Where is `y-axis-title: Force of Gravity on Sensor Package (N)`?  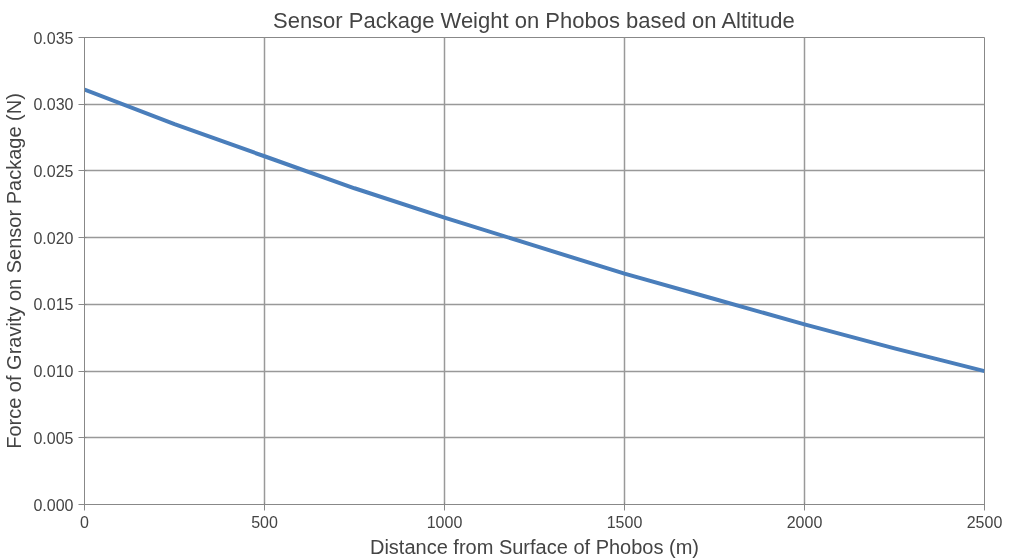 y-axis-title: Force of Gravity on Sensor Package (N) is located at coordinates (14, 271).